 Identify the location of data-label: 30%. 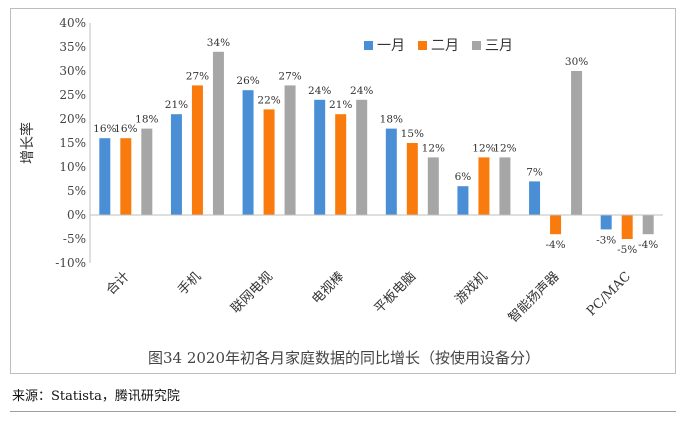
(576, 62).